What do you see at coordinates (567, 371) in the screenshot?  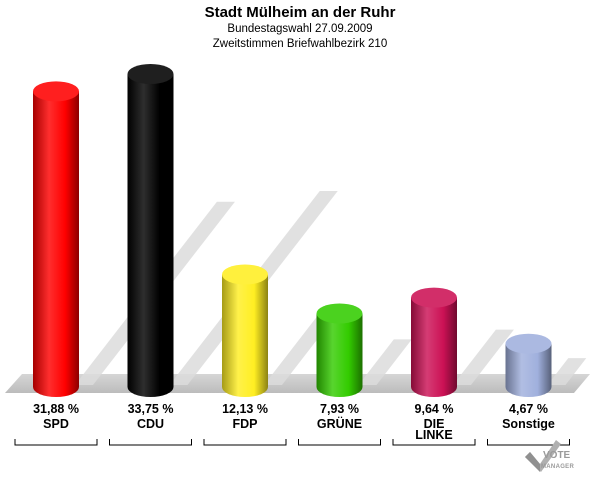 I see `bar-shadow-sonstige` at bounding box center [567, 371].